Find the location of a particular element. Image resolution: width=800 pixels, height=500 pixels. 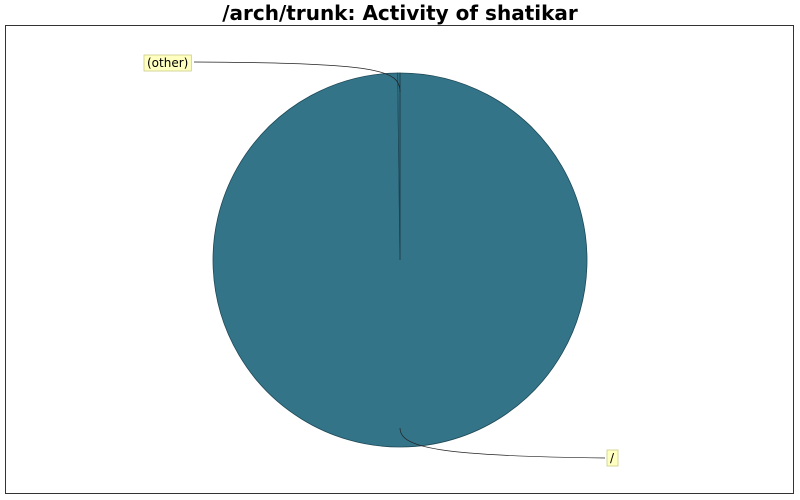

slice-label-0: / is located at coordinates (612, 458).